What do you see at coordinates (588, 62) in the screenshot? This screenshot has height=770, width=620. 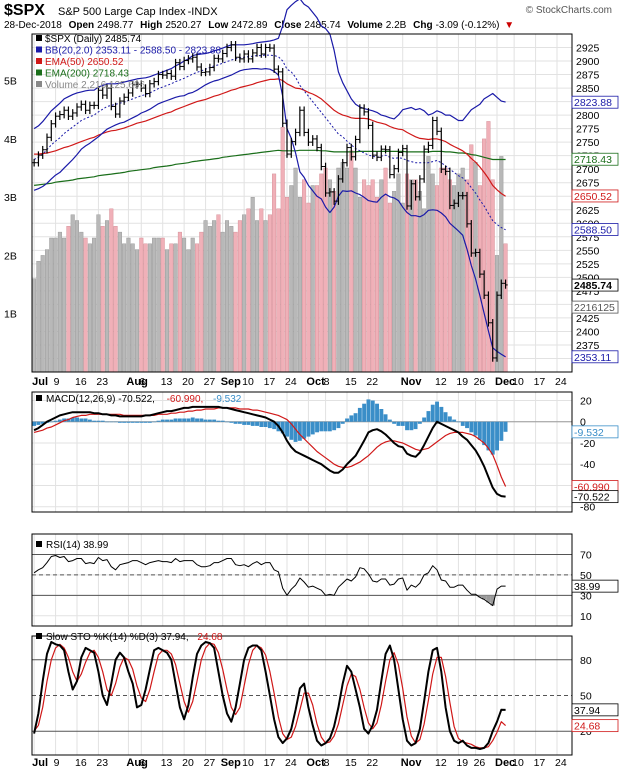 I see `price-tick-label: 2900` at bounding box center [588, 62].